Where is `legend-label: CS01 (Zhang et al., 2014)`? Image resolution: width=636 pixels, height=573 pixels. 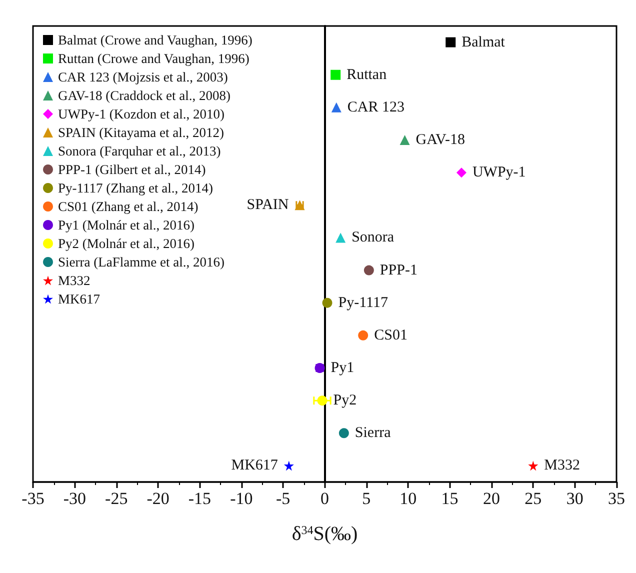
legend-label: CS01 (Zhang et al., 2014) is located at coordinates (128, 206).